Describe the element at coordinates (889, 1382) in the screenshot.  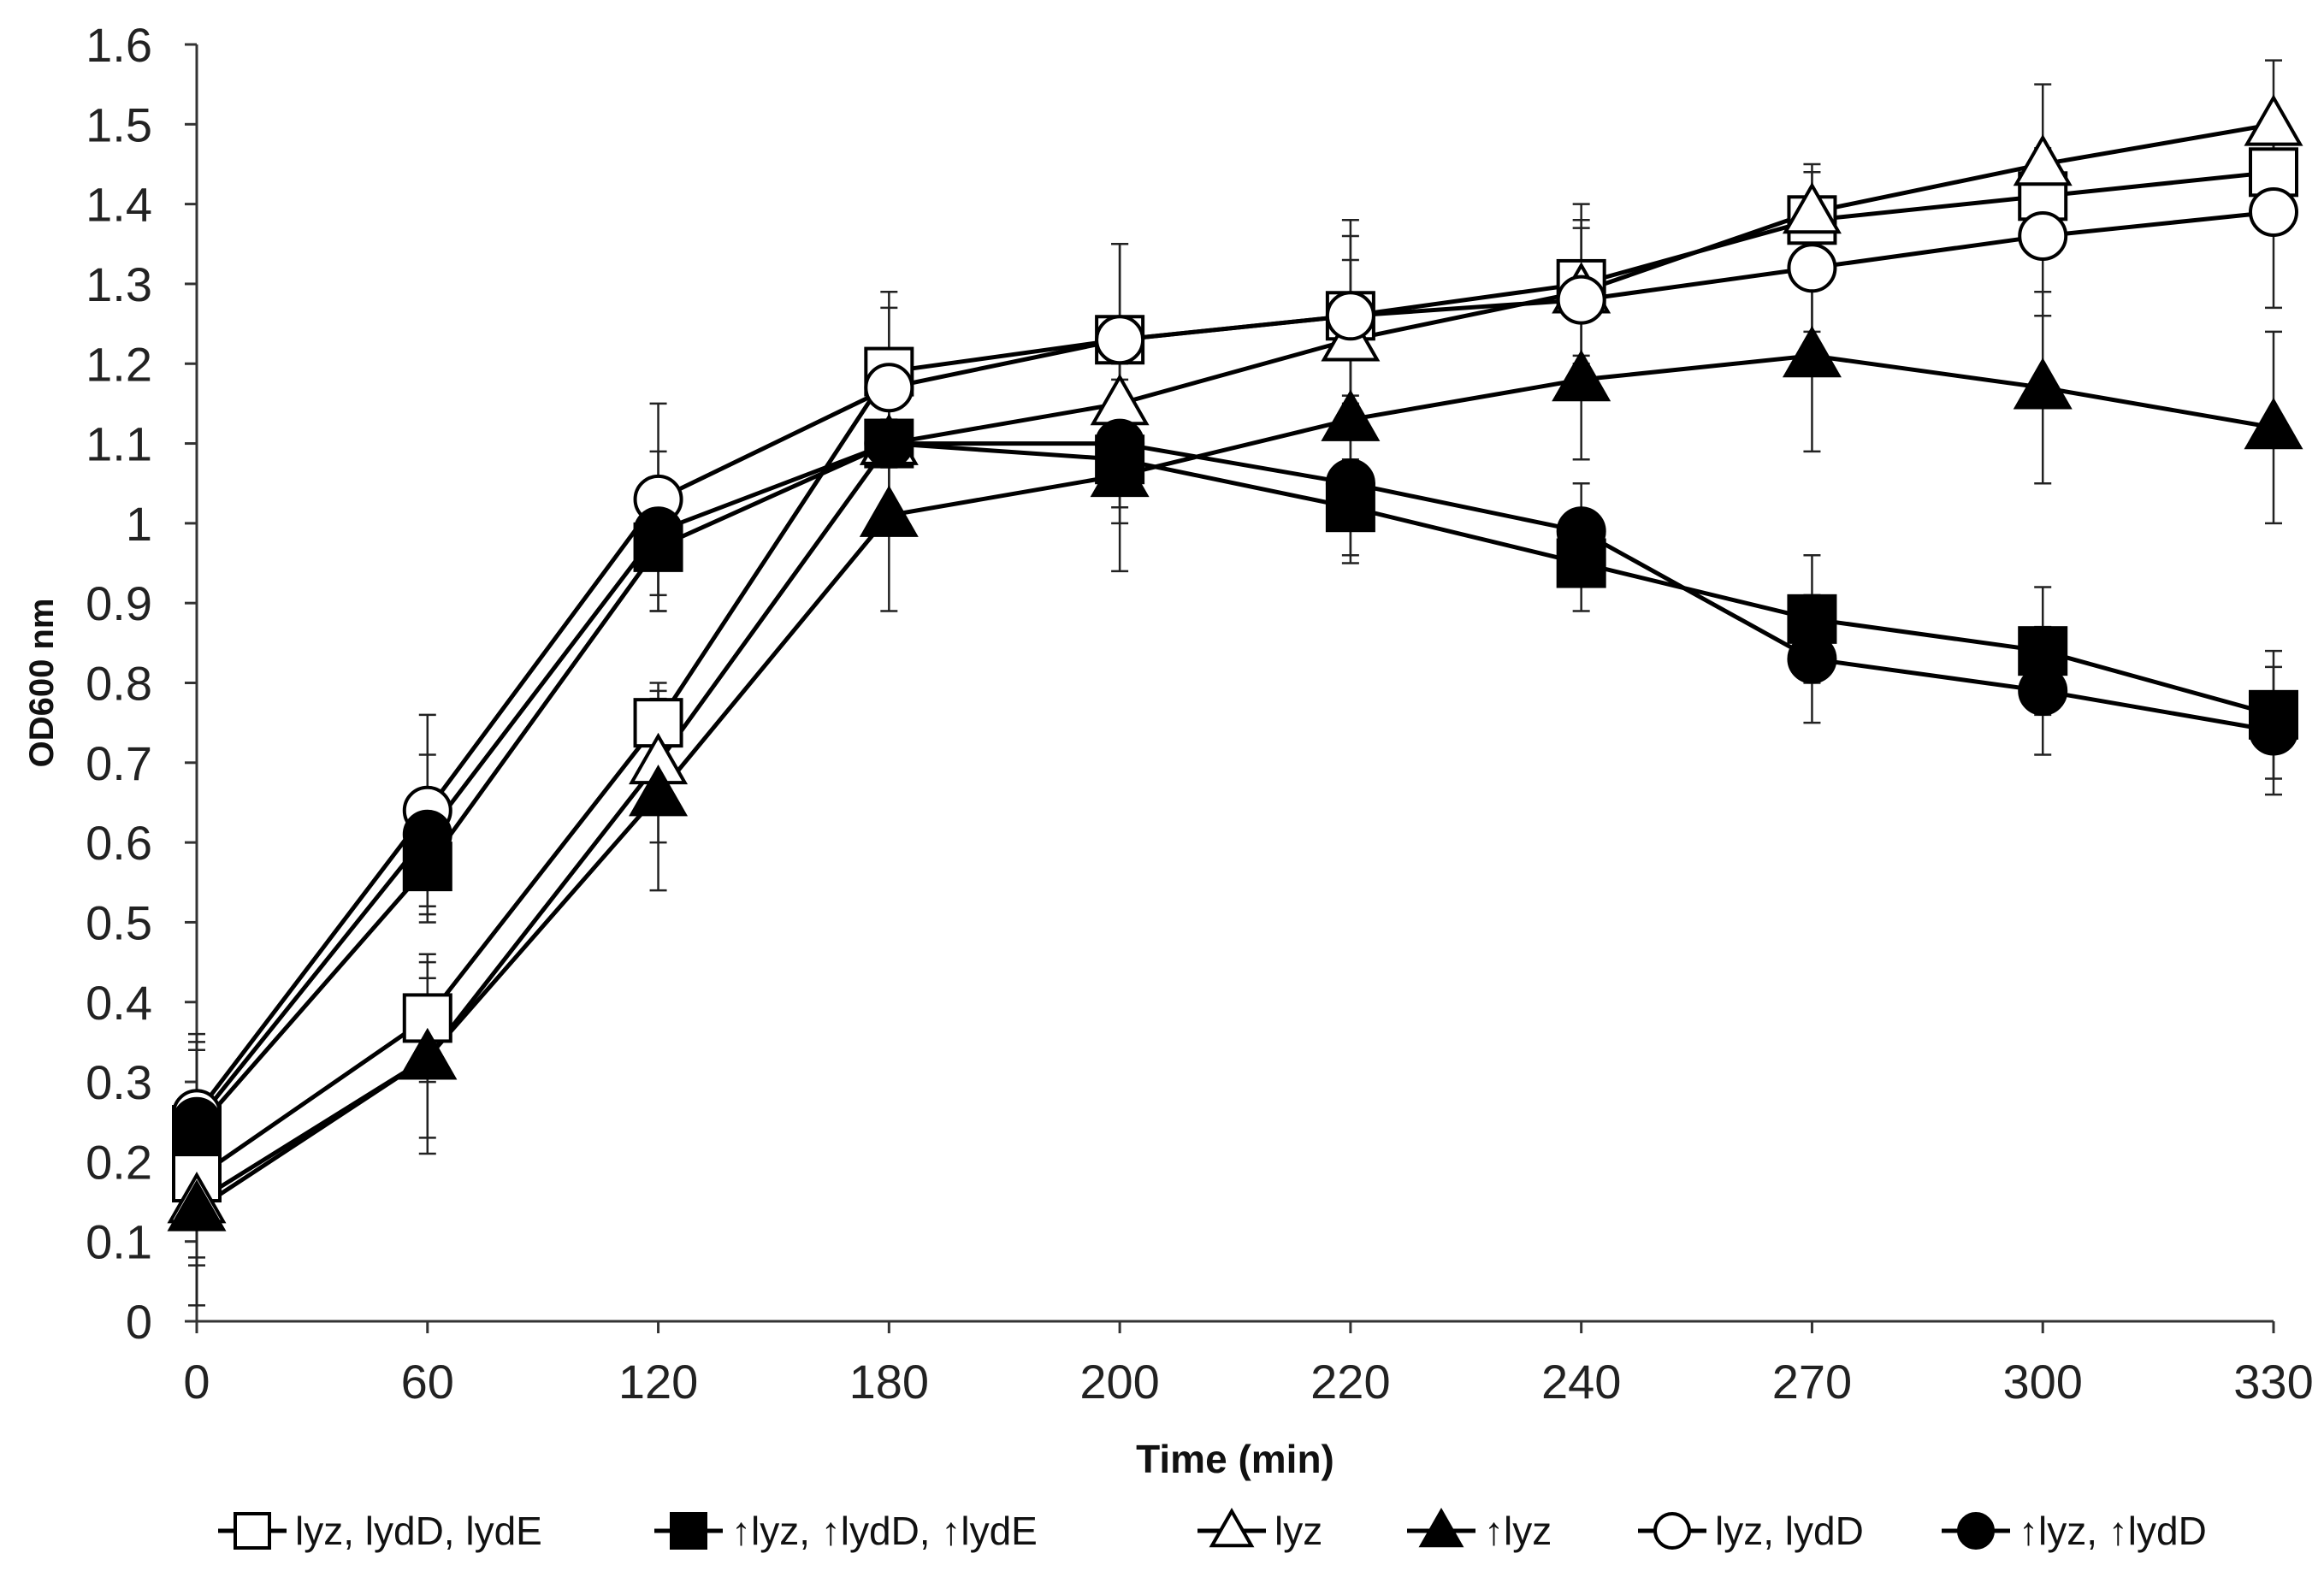
I see `x-tick-label: 180` at that location.